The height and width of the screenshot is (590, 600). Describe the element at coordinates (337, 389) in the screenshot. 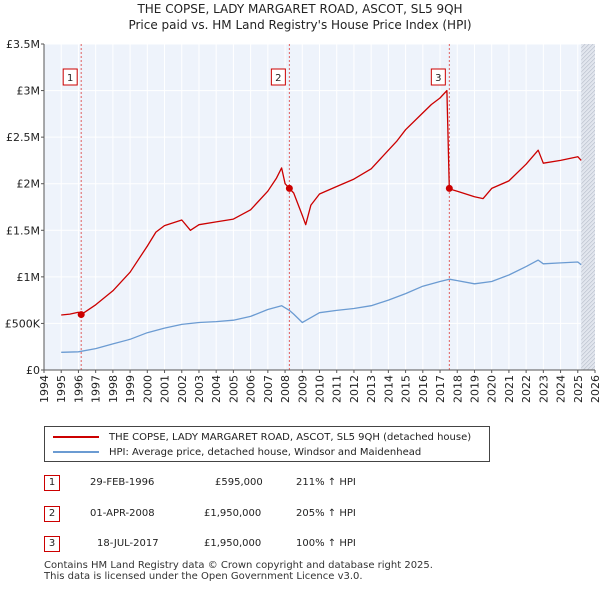

I see `x-tick-label: 2011` at that location.